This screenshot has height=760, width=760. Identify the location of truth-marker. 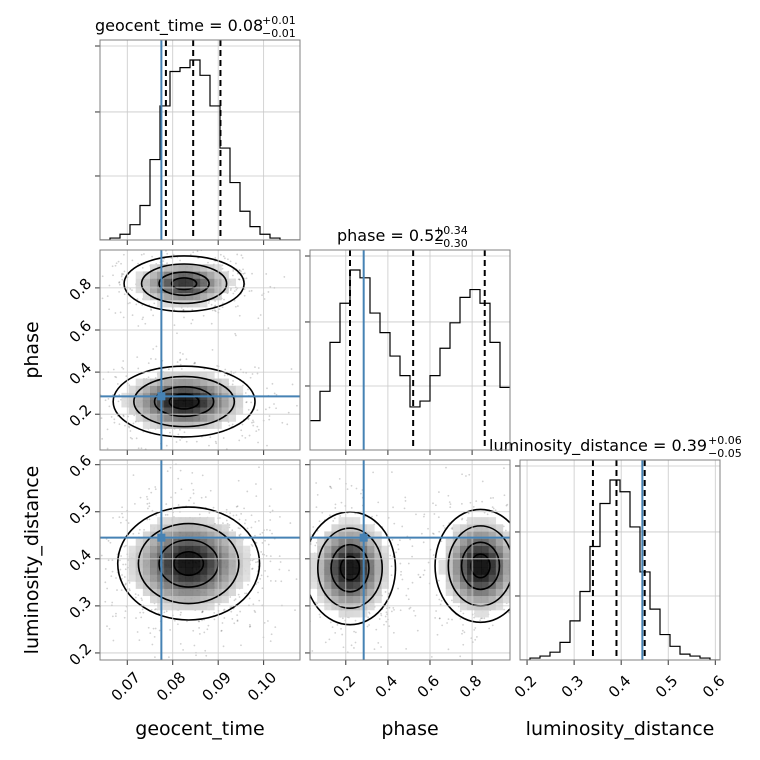
(363, 537).